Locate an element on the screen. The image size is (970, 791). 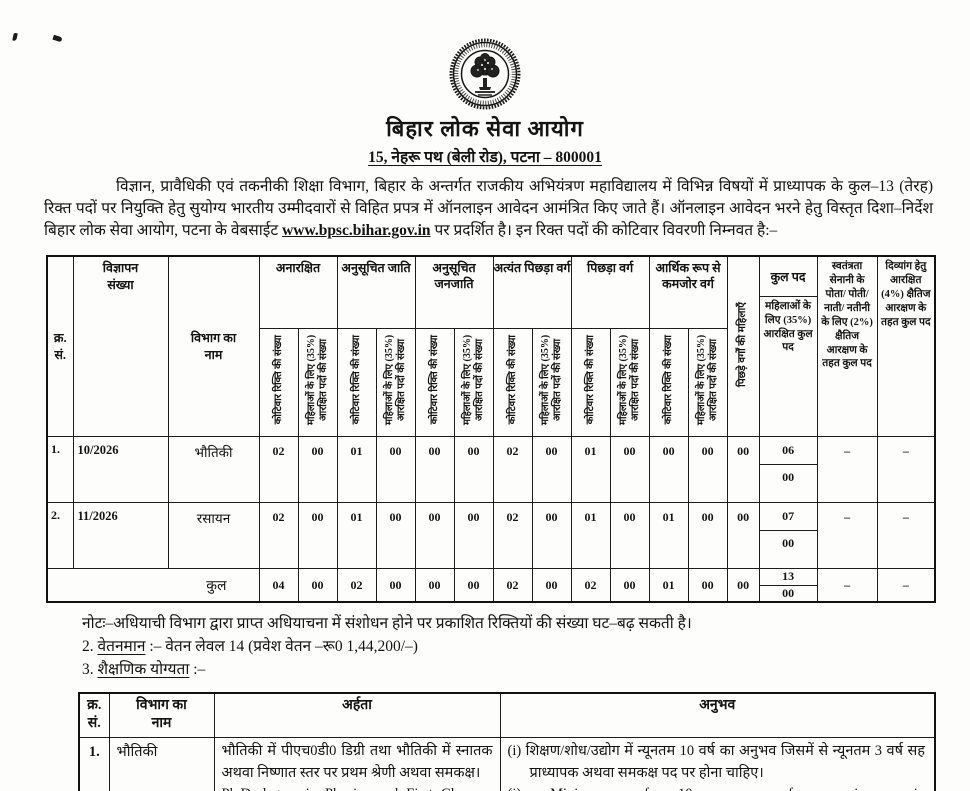
page-title: बिहार लोक सेवा आयोग is located at coordinates (485, 128).